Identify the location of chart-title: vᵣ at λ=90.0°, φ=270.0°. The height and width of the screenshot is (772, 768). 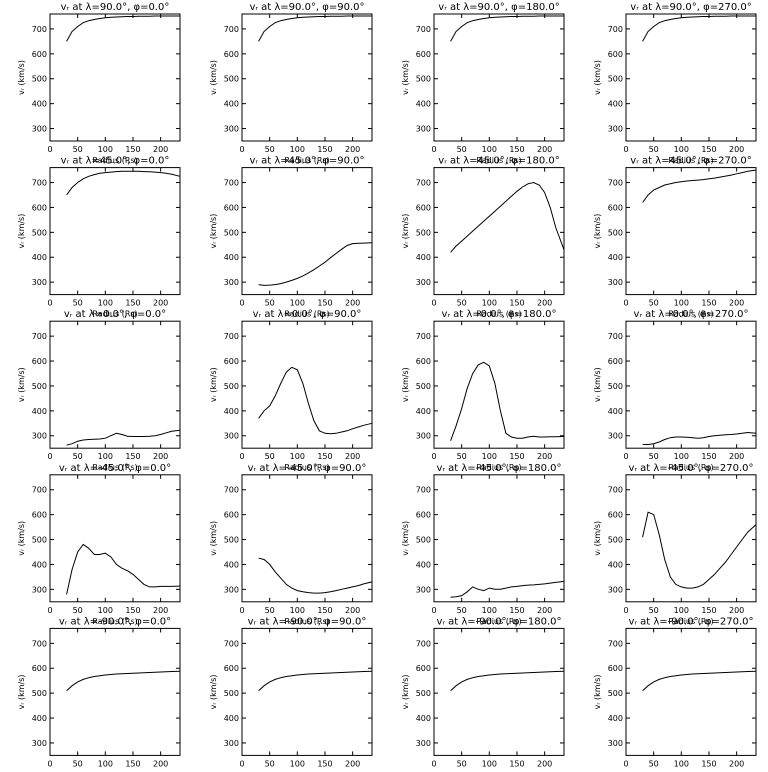
(690, 7).